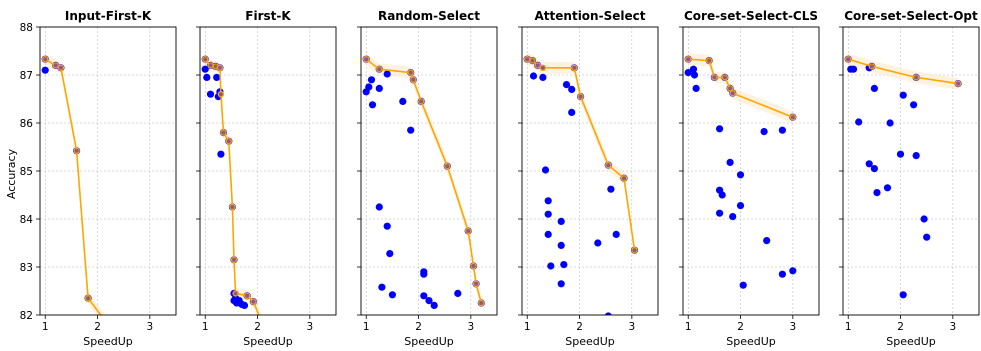  I want to click on y-axis-label: Accuracy, so click(11, 173).